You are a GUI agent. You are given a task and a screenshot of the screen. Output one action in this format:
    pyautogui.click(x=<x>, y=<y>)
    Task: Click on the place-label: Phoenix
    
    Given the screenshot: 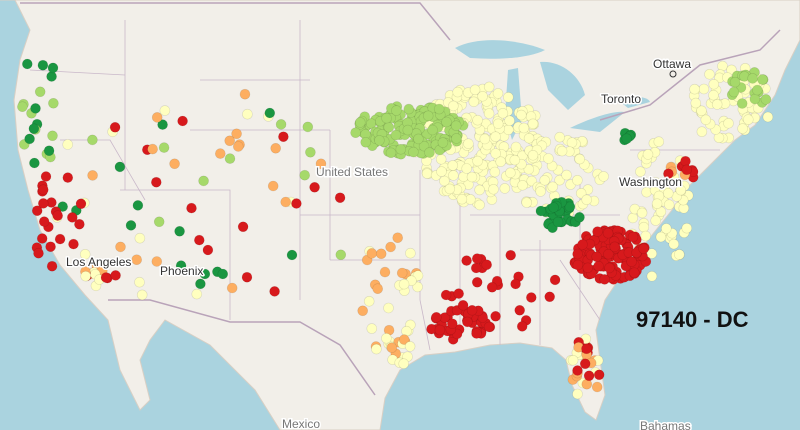 What is the action you would take?
    pyautogui.click(x=181, y=271)
    